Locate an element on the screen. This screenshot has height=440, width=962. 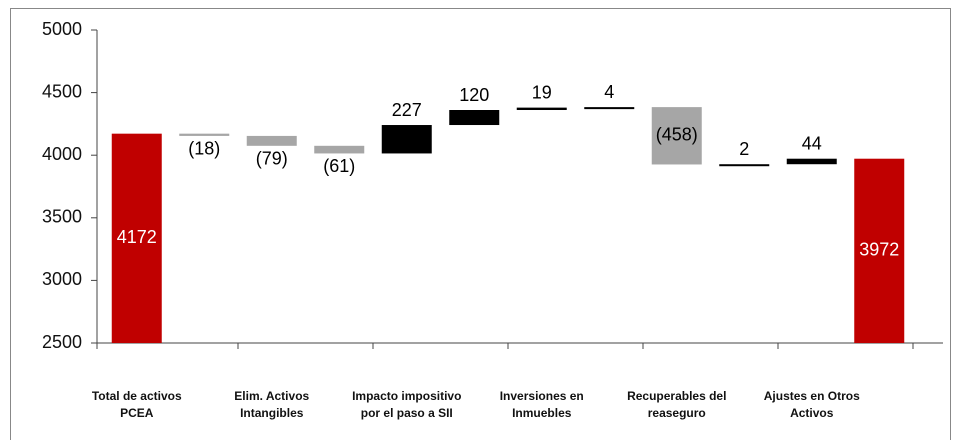
value-label: (61) is located at coordinates (339, 166).